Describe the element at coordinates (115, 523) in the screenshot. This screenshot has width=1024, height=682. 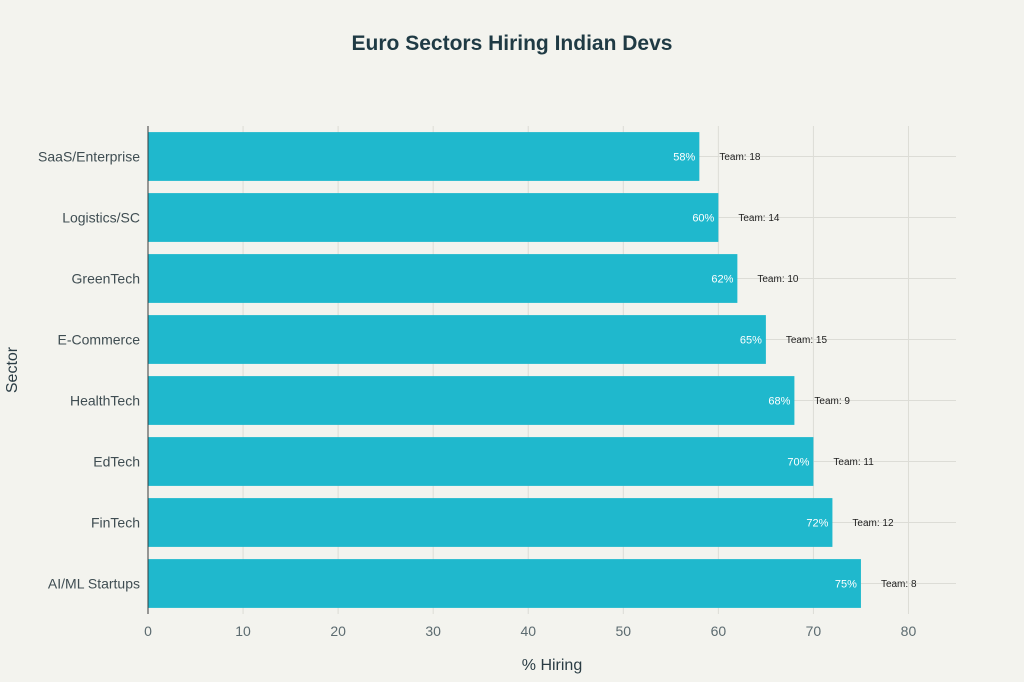
I see `y-tick-label: FinTech` at that location.